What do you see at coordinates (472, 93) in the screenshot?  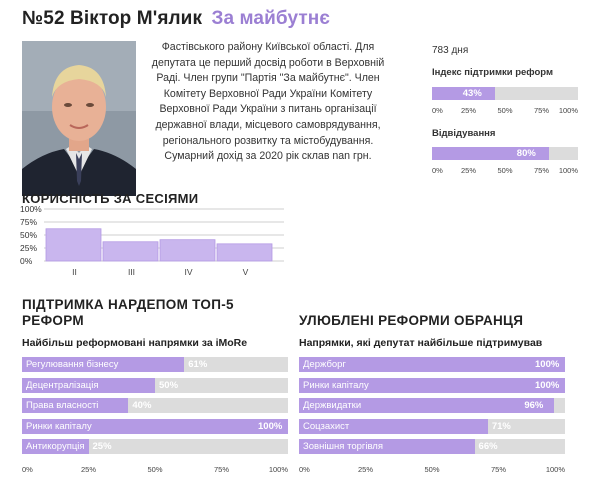 I see `support-index-value: 43%` at bounding box center [472, 93].